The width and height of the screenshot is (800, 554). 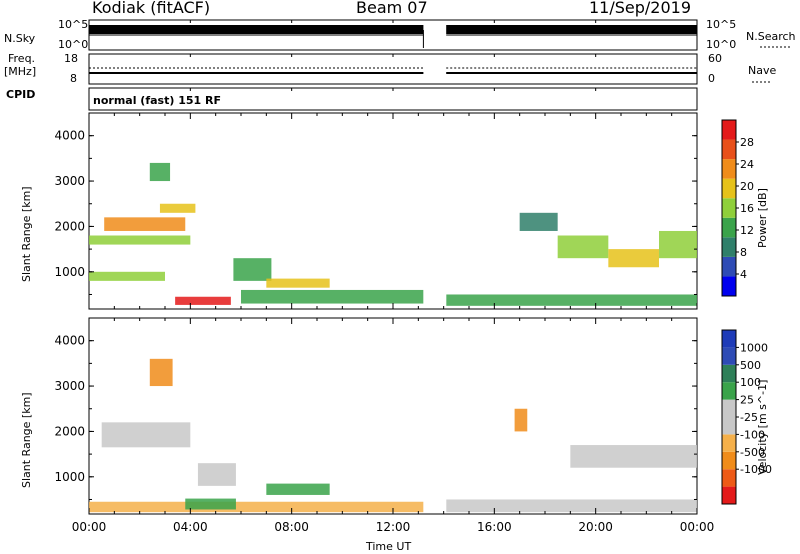 I want to click on velocity-colorbar-tick-label: -1000, so click(x=756, y=469).